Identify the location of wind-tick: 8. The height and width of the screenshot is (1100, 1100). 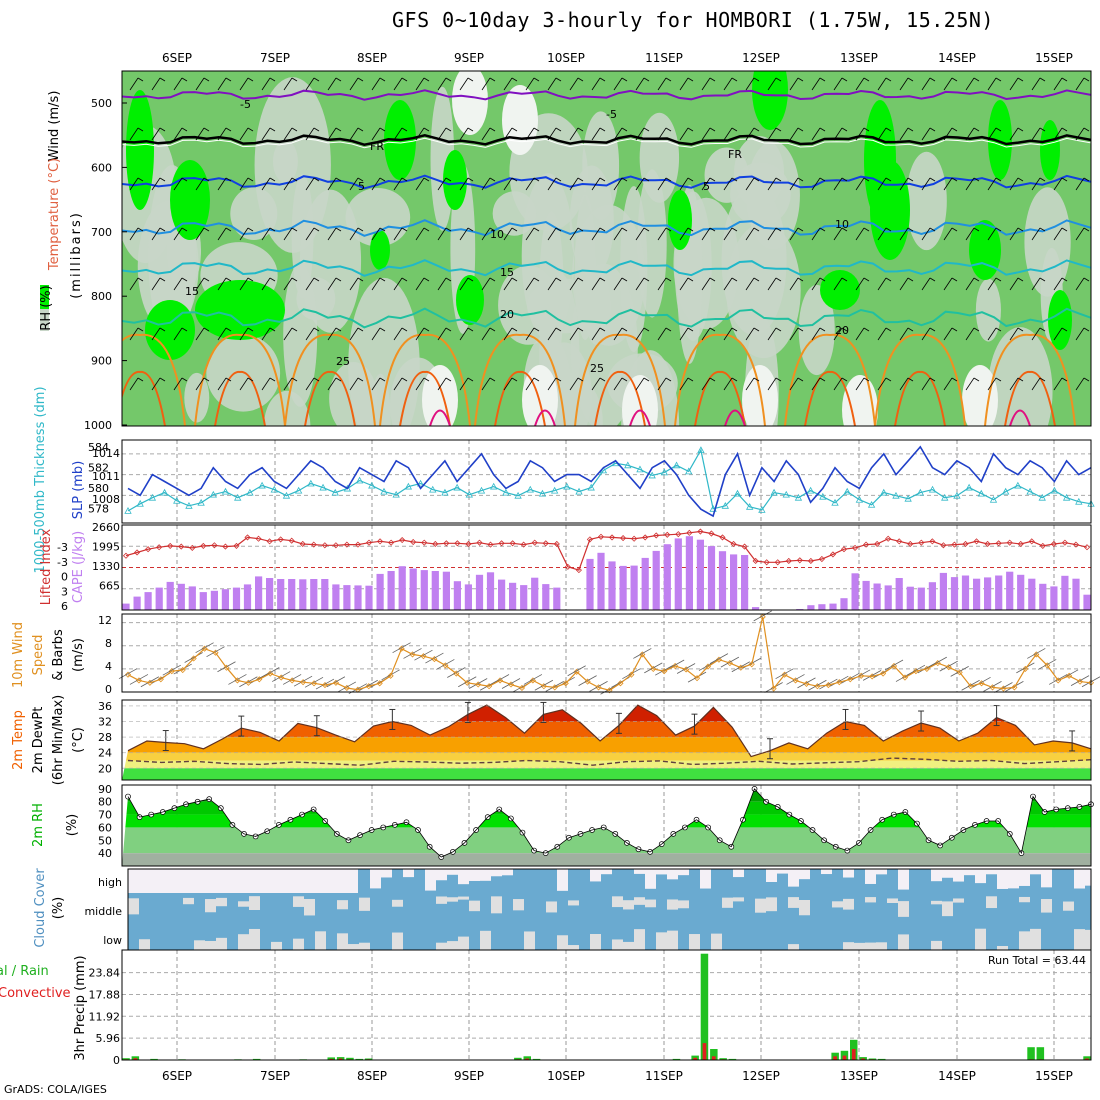
(108, 643).